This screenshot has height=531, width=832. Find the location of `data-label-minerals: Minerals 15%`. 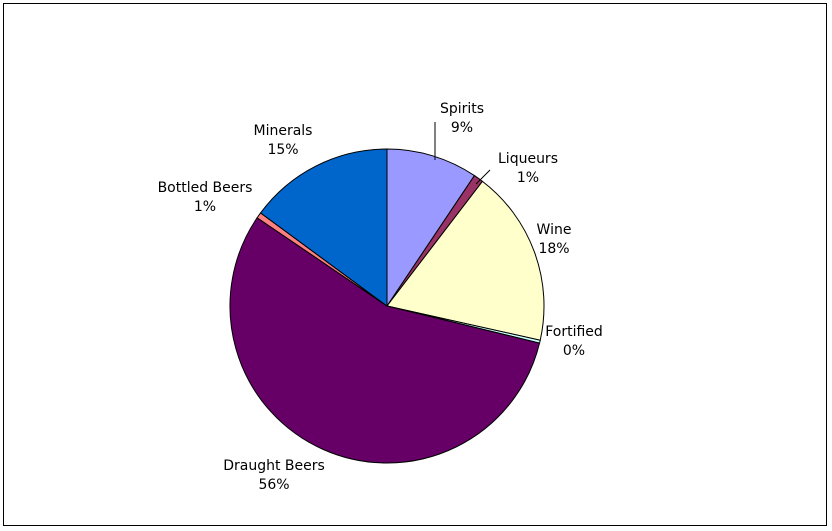

data-label-minerals: Minerals 15% is located at coordinates (283, 140).